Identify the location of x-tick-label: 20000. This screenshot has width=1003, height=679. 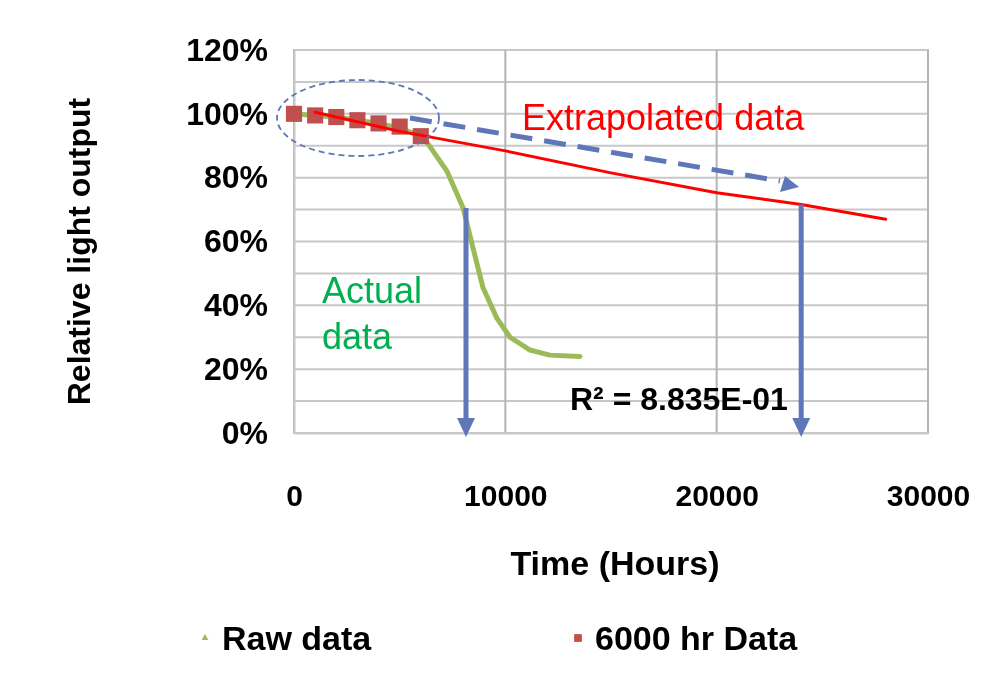
(717, 496).